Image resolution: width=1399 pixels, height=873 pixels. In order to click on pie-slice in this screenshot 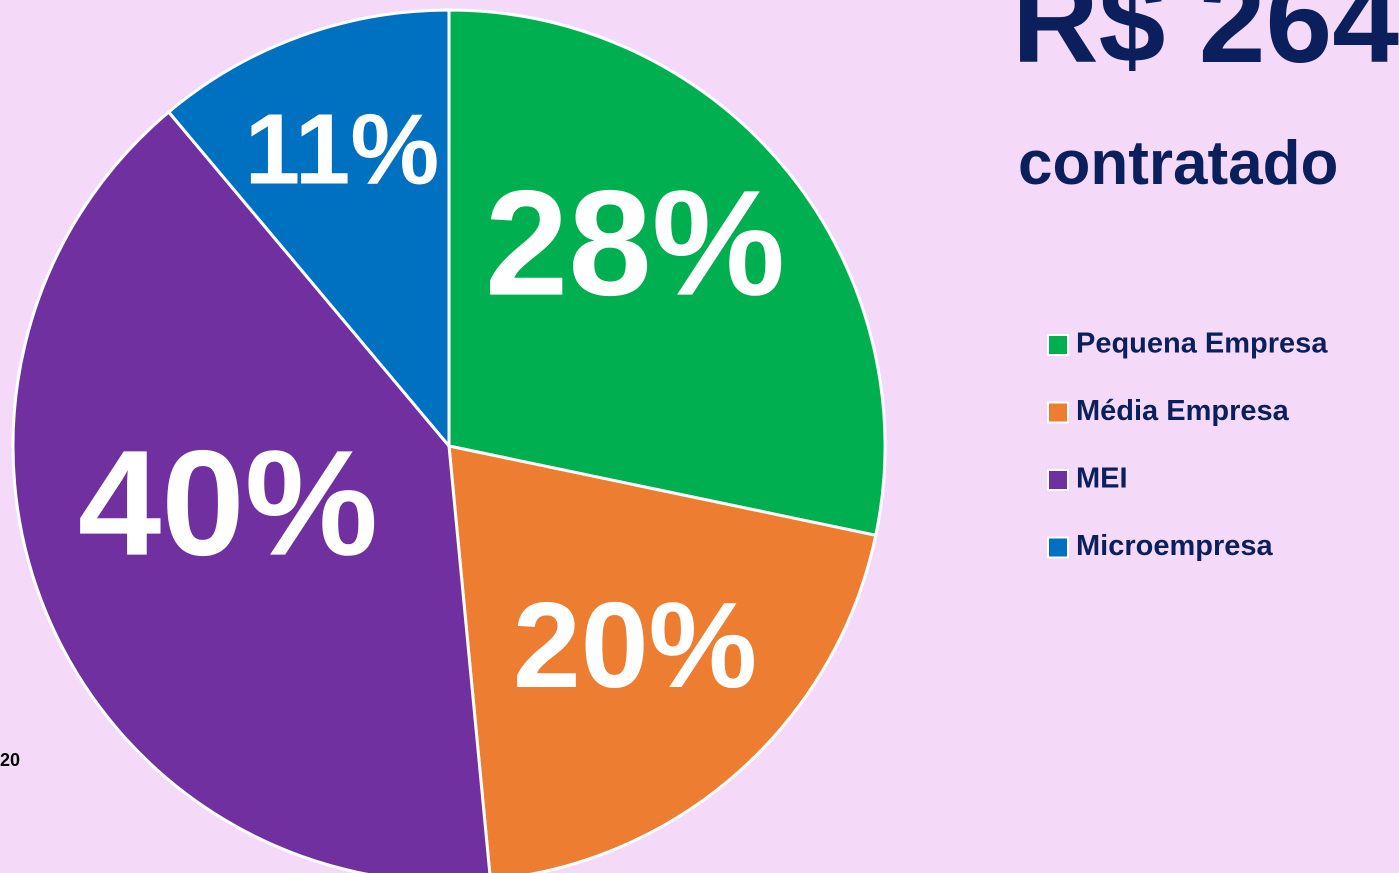, I will do `click(308, 229)`.